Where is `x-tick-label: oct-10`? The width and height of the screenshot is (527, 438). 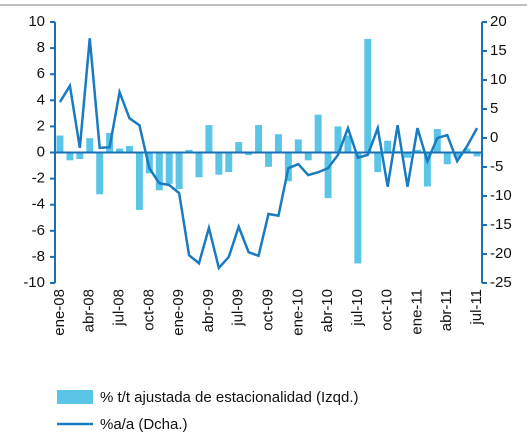 x-tick-label: oct-10 is located at coordinates (387, 310).